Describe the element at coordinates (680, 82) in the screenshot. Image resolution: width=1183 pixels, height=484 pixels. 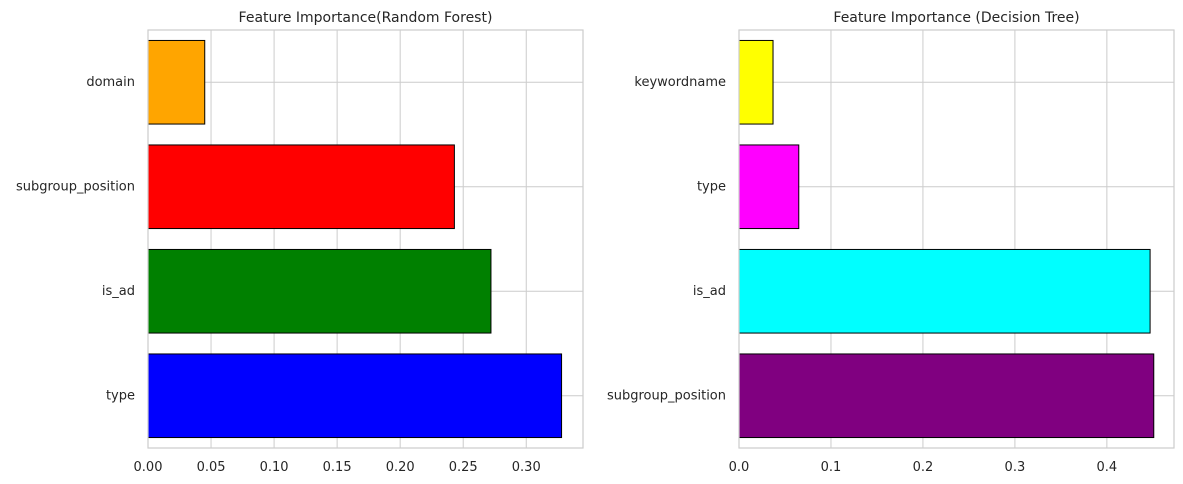
I see `y-tick-label: keywordname` at that location.